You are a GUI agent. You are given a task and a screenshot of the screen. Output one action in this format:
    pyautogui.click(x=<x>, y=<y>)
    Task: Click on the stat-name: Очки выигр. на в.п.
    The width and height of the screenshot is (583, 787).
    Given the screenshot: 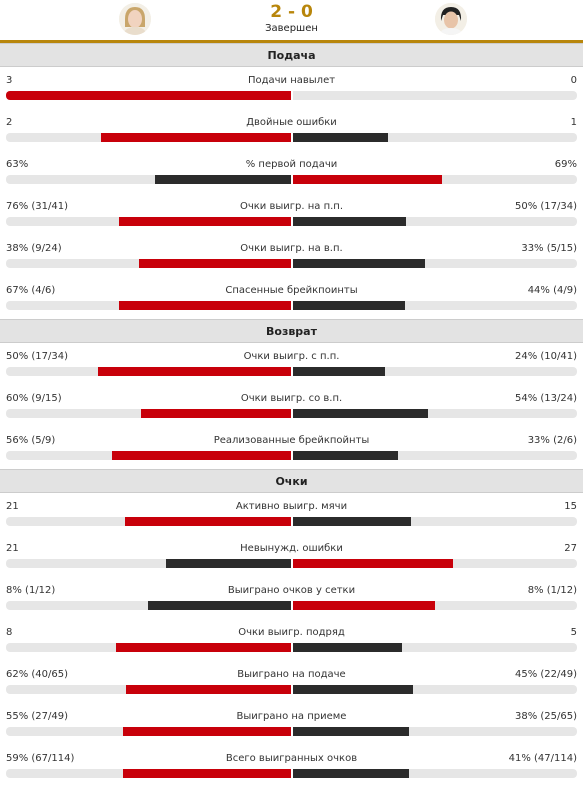 What is the action you would take?
    pyautogui.click(x=291, y=248)
    